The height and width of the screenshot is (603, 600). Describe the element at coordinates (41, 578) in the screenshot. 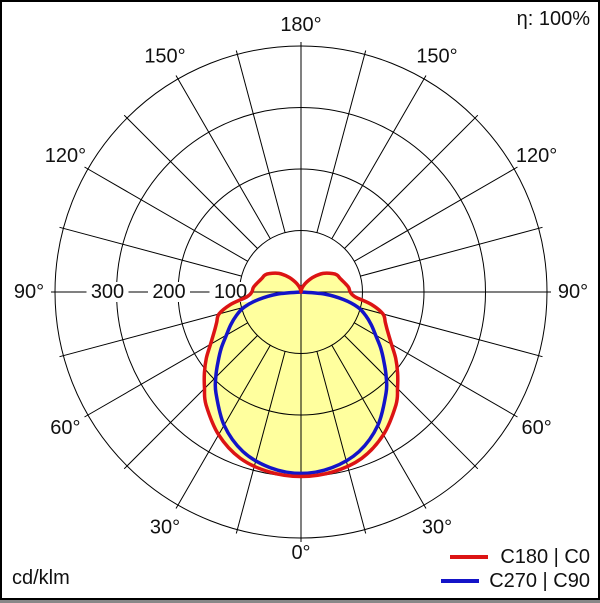

I see `unit-label: cd/klm` at that location.